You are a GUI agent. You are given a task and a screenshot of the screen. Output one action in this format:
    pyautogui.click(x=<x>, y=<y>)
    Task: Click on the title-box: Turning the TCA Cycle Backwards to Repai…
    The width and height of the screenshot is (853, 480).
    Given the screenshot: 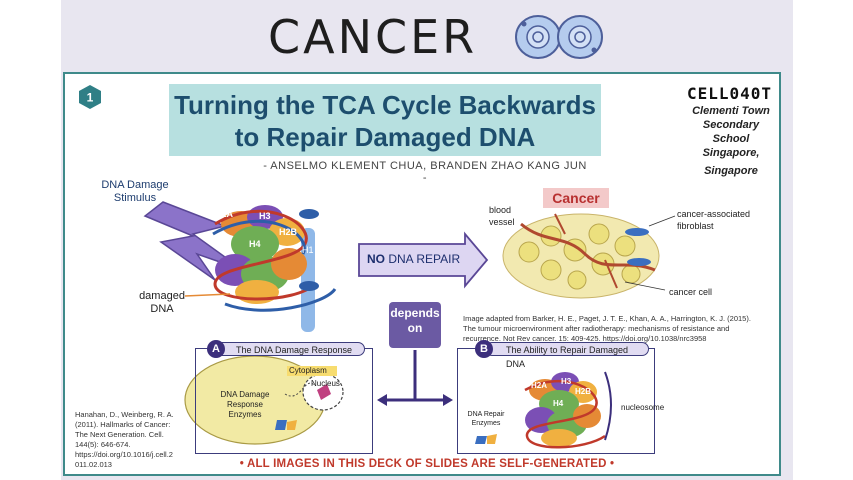 What is the action you would take?
    pyautogui.click(x=385, y=120)
    